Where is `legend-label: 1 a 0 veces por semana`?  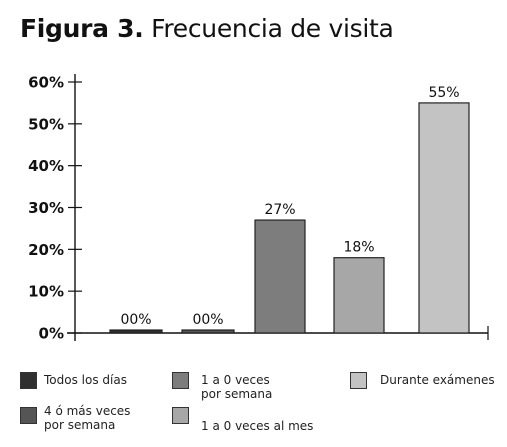
legend-label: 1 a 0 veces por semana is located at coordinates (237, 387).